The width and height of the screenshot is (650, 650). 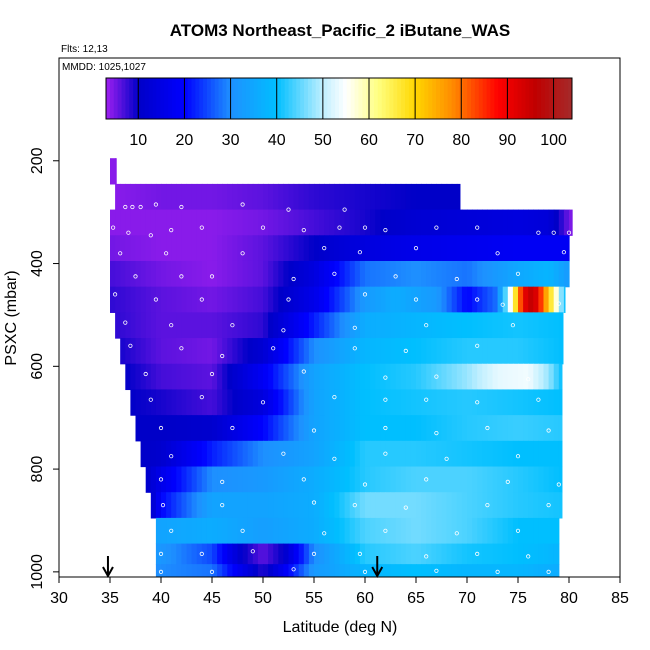 I want to click on colorbar-tick-label: 20, so click(x=185, y=140).